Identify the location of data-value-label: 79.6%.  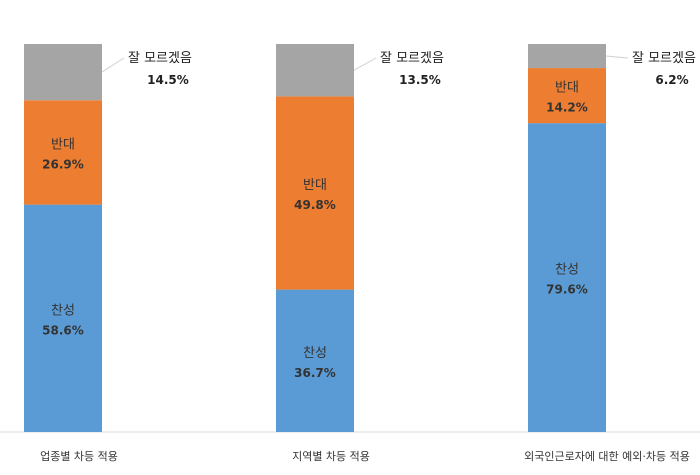
(567, 290).